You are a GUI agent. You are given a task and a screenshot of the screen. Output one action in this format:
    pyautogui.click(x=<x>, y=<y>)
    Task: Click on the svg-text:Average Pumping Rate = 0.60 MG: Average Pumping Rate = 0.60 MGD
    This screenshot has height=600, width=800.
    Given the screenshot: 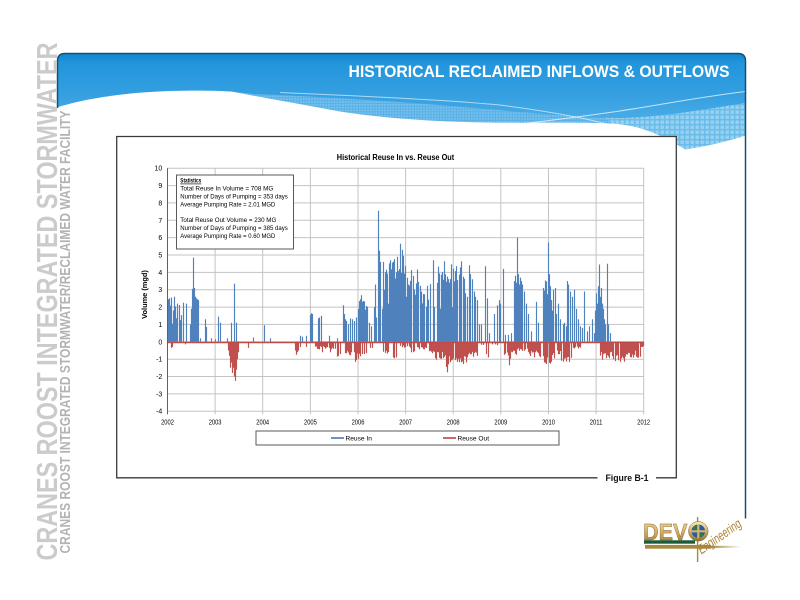 What is the action you would take?
    pyautogui.click(x=227, y=236)
    